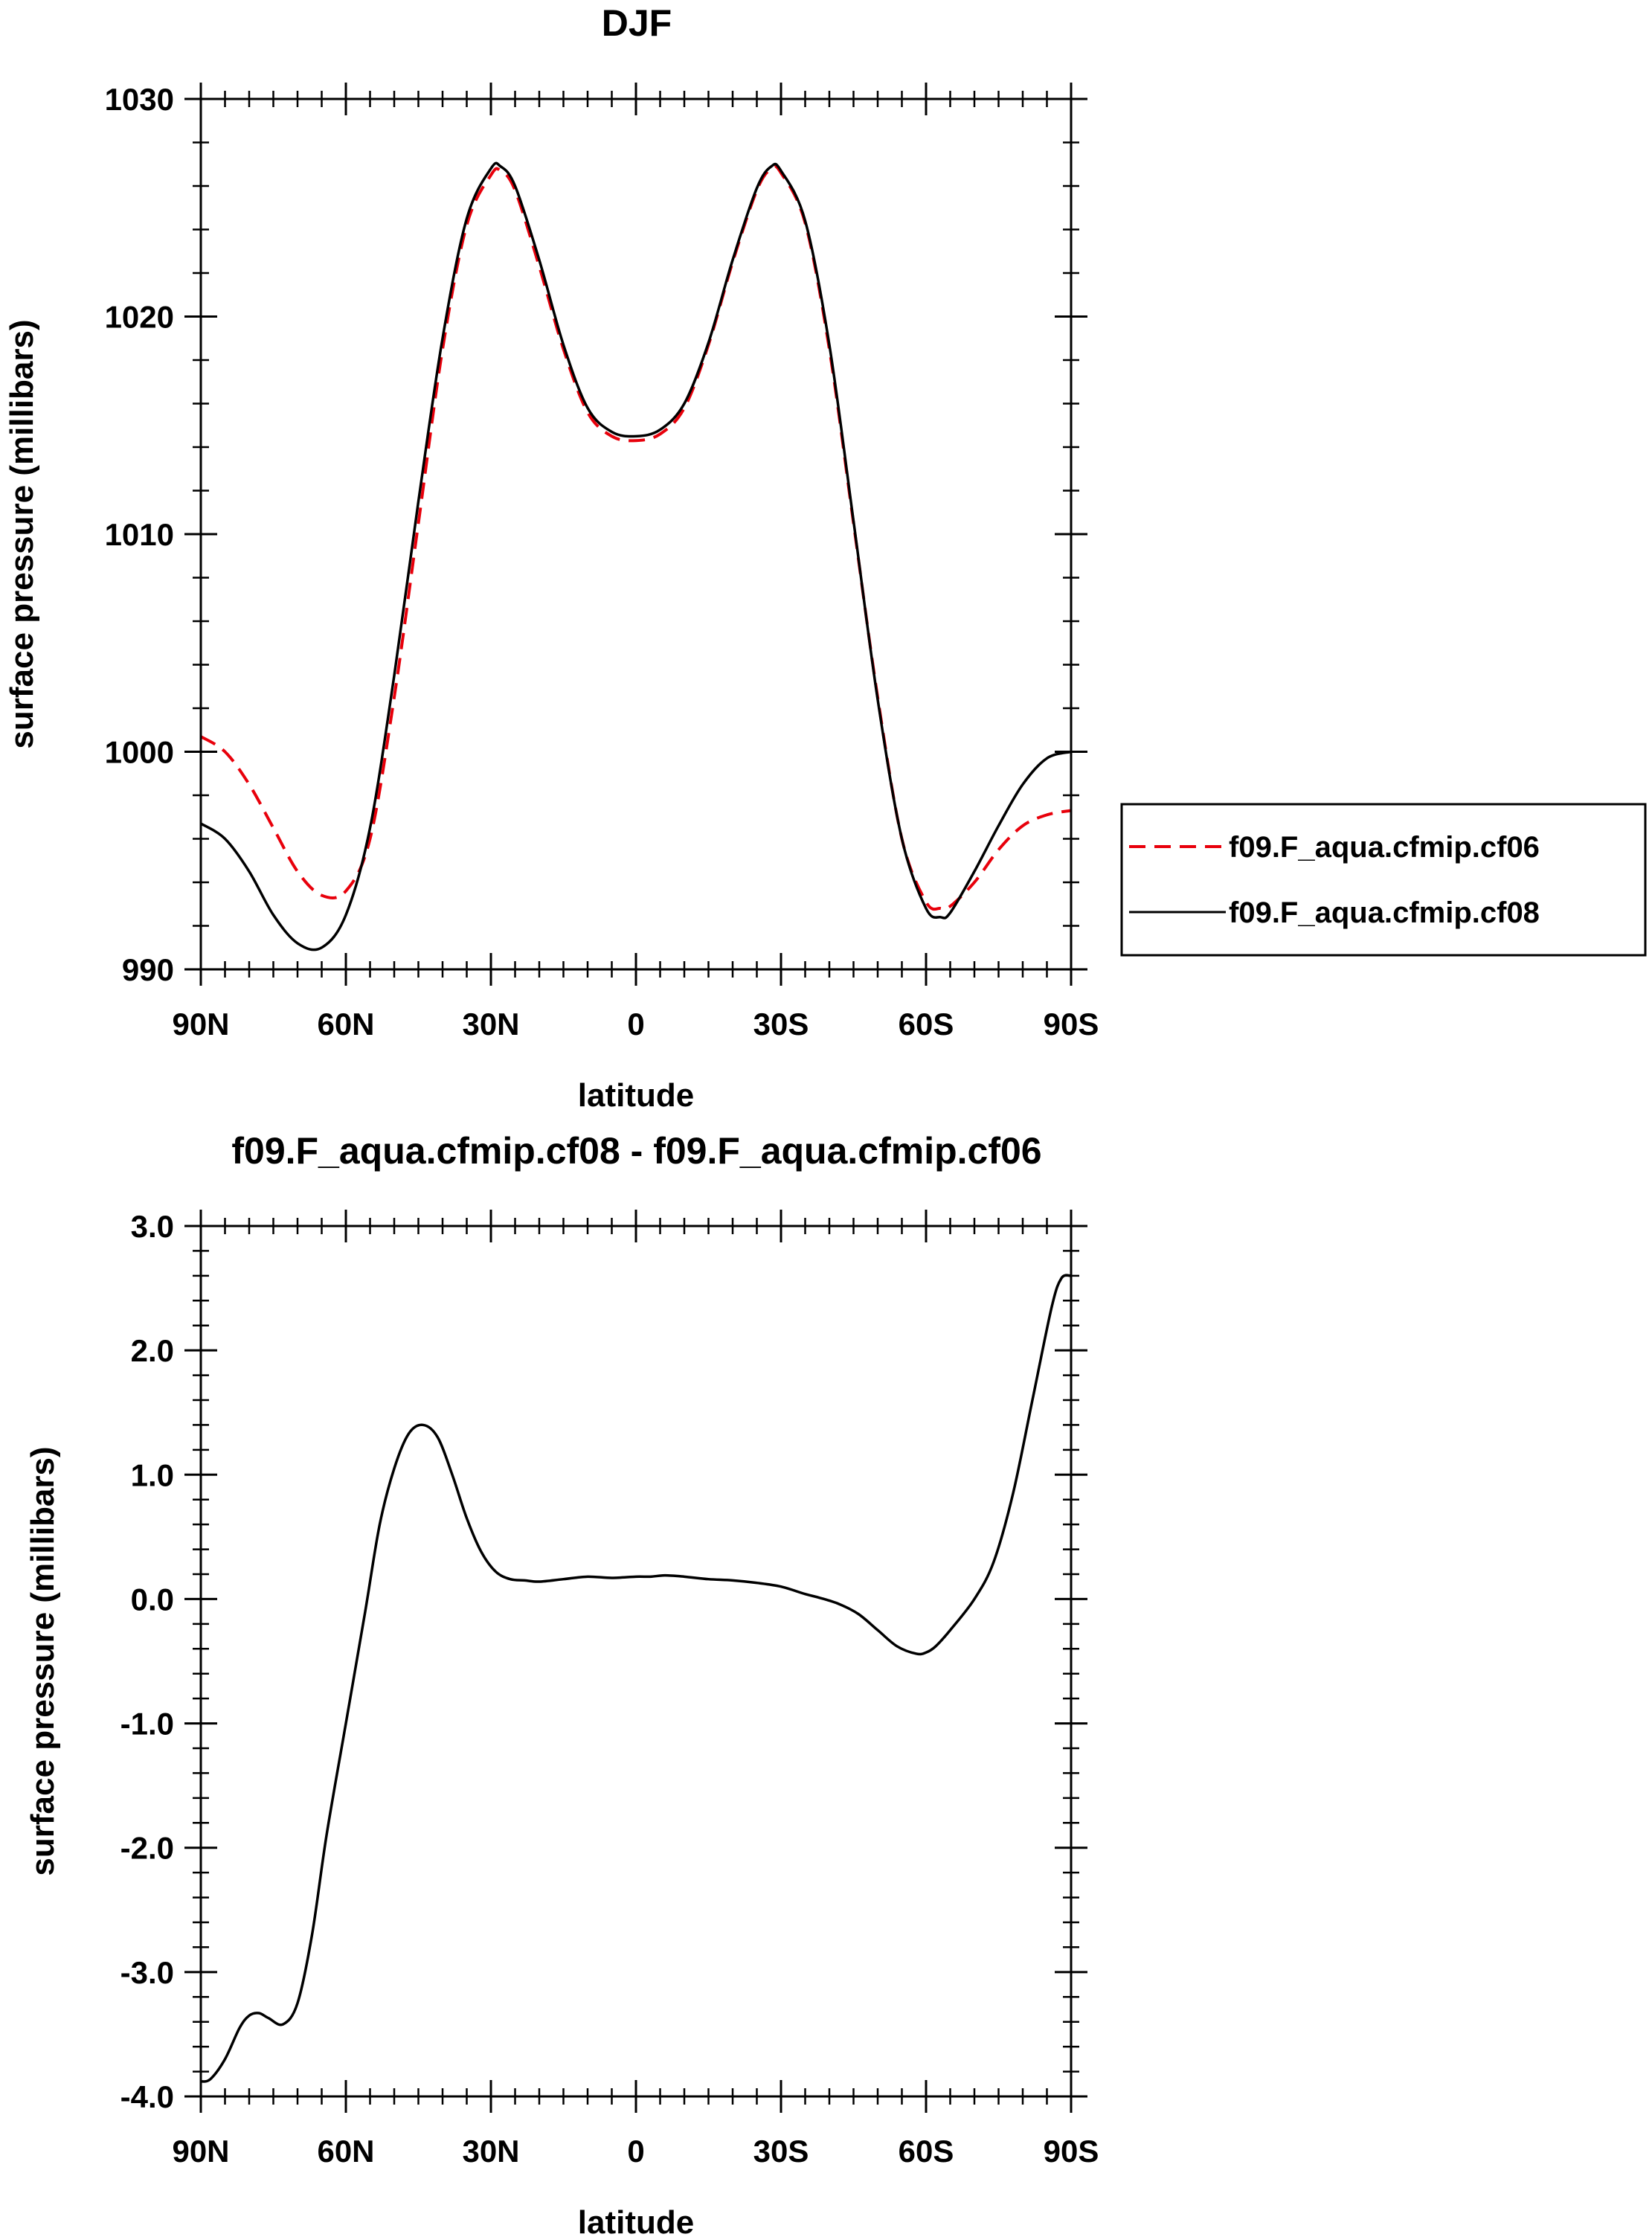 The width and height of the screenshot is (1652, 2240). Describe the element at coordinates (147, 1724) in the screenshot. I see `y-tick-label: -1.0` at that location.